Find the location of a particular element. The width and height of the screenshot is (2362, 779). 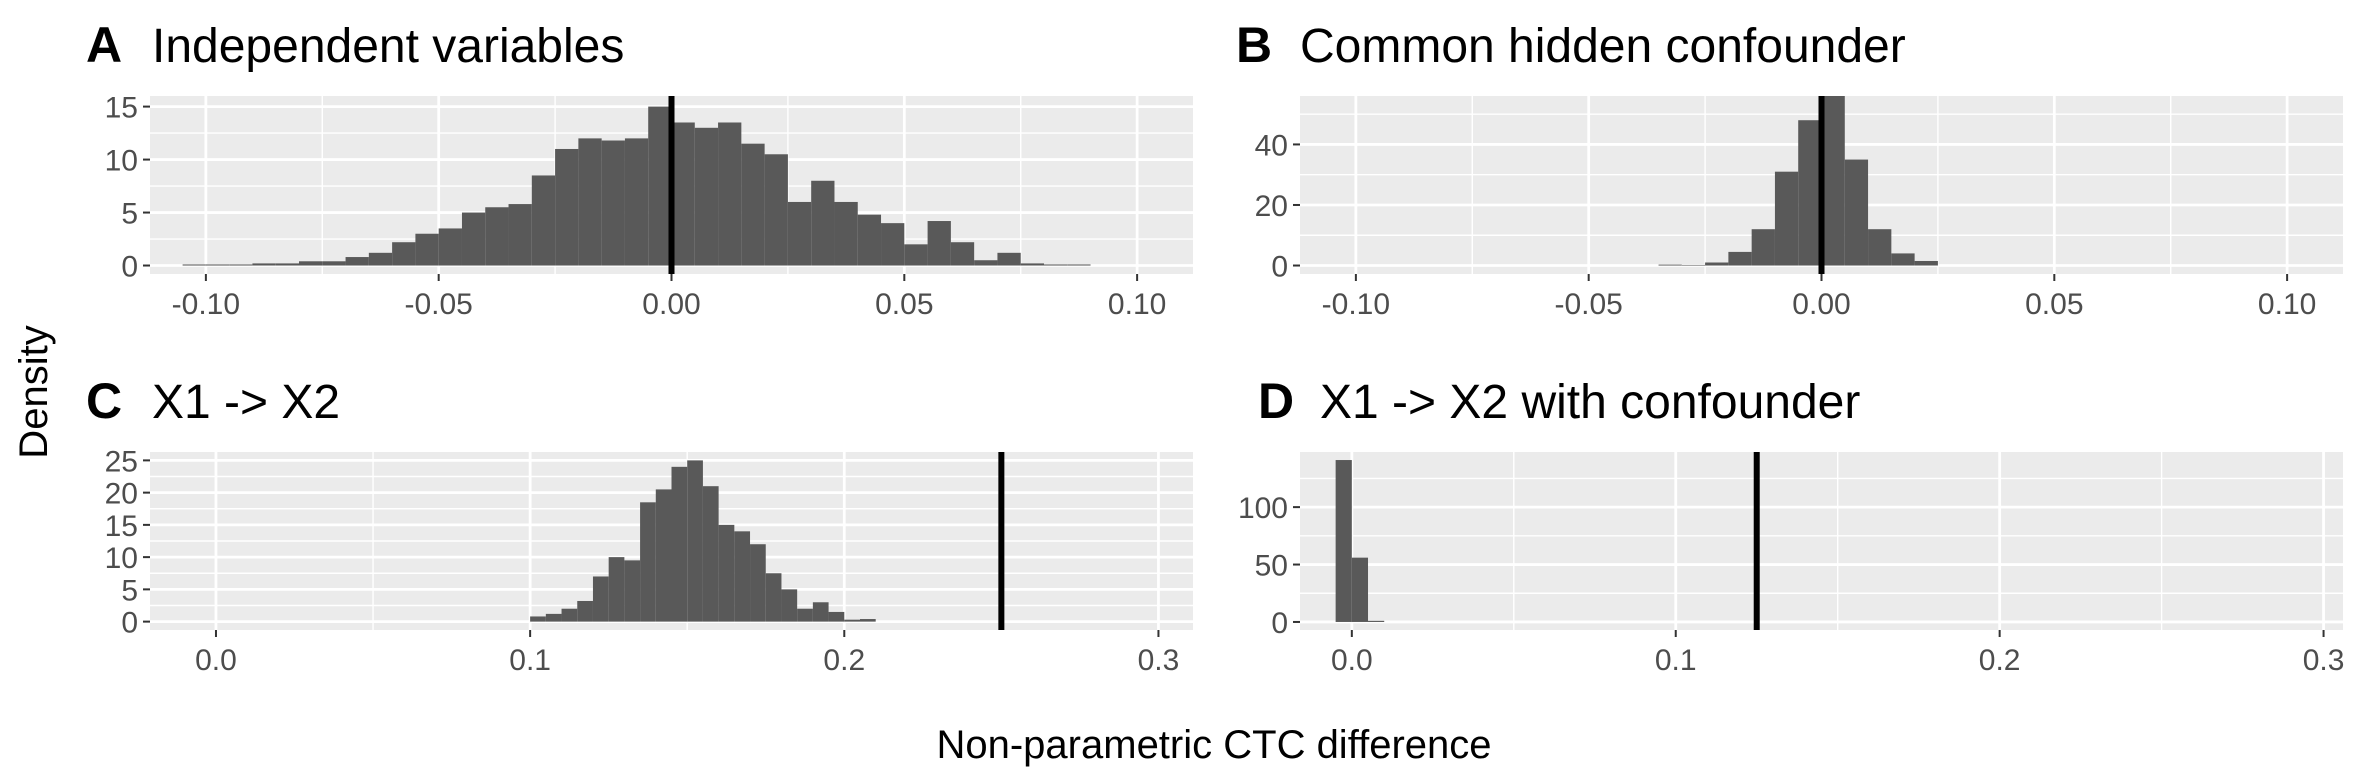

panel-letter: A is located at coordinates (104, 45).